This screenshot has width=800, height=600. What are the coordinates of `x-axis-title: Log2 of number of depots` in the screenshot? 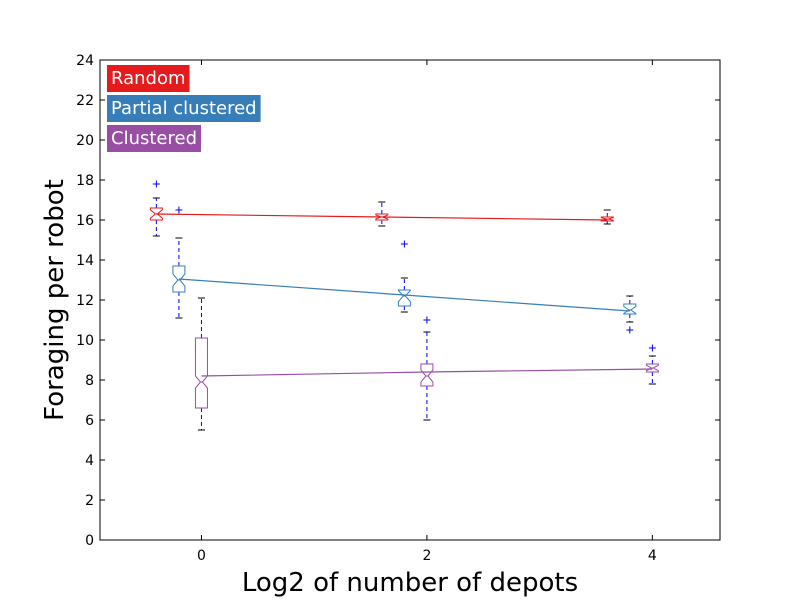 It's located at (410, 583).